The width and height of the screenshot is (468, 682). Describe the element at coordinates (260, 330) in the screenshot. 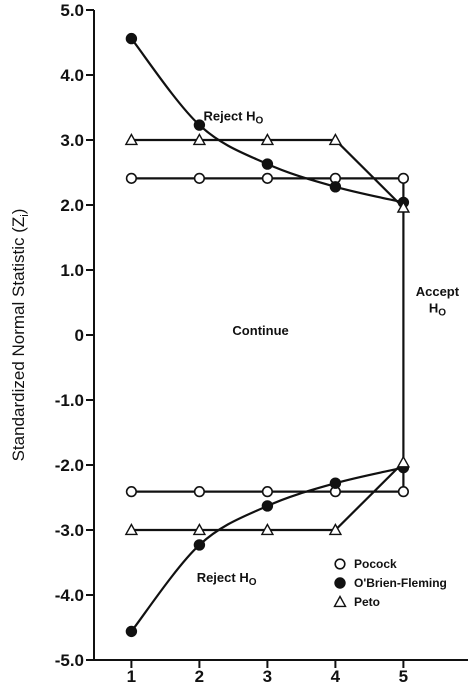

I see `continue-annotation: Continue` at that location.